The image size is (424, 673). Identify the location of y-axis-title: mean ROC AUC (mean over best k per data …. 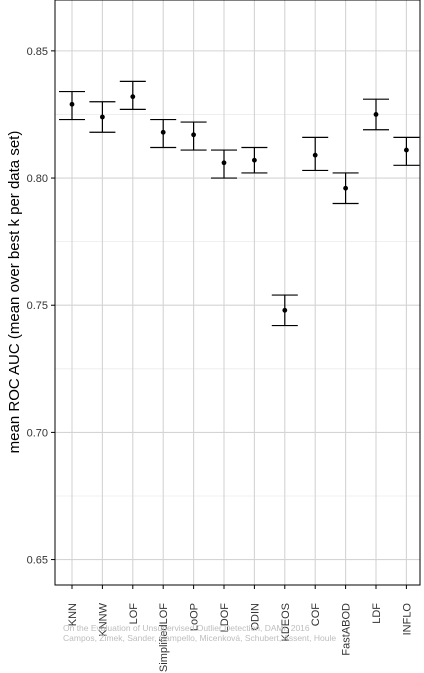
(14, 292).